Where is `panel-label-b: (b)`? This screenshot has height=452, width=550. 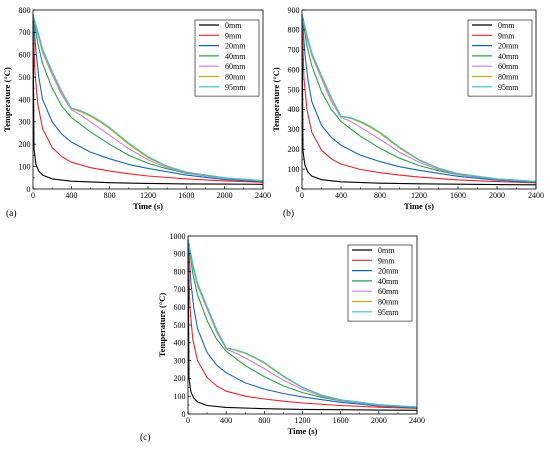
panel-label-b: (b) is located at coordinates (288, 213).